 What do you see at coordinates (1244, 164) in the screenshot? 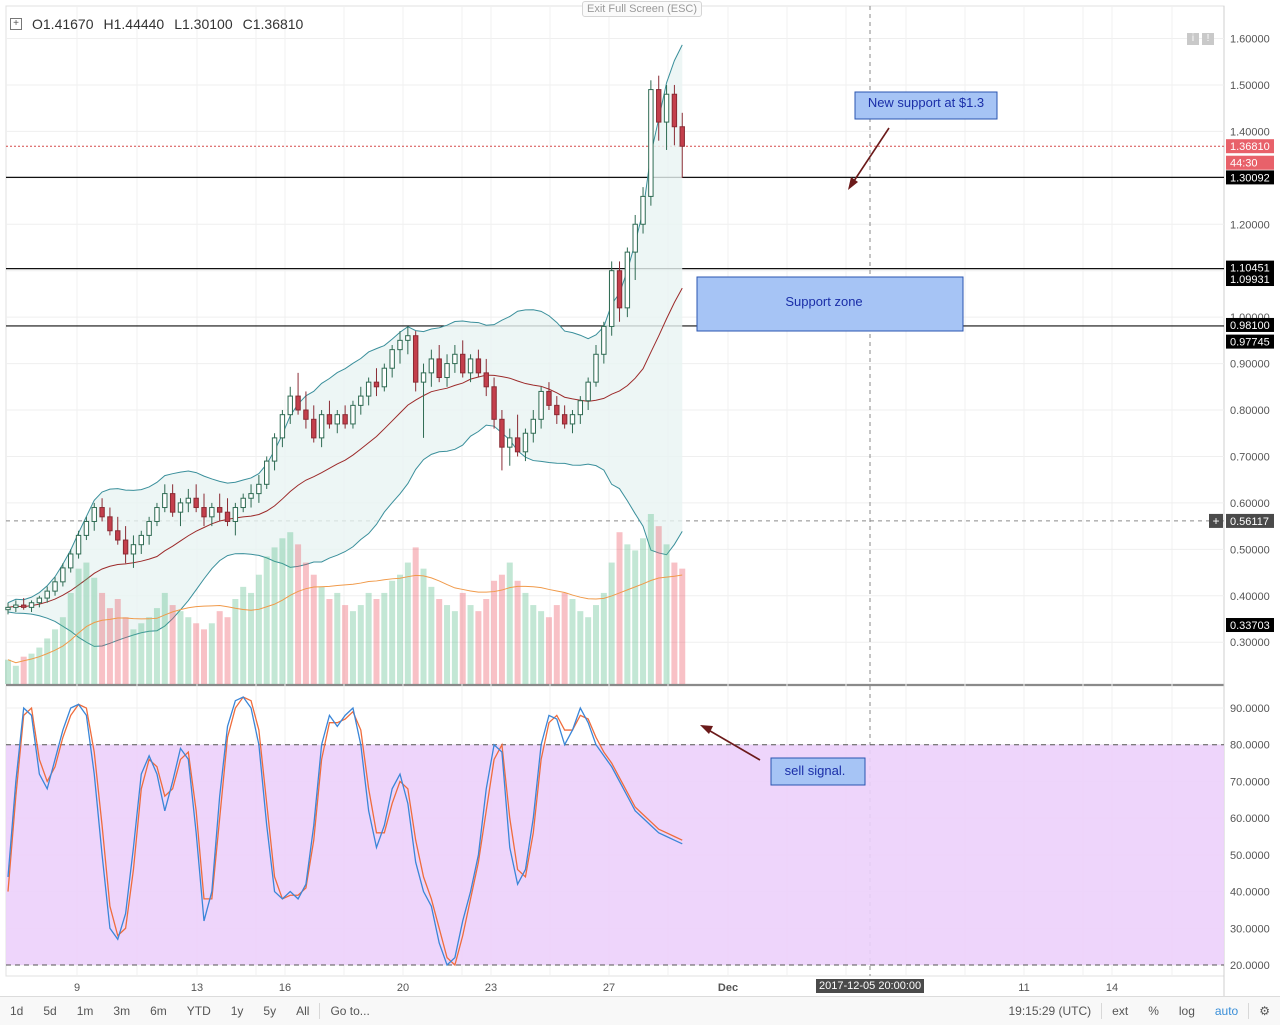
I see `price-axis-label: 44:30` at bounding box center [1244, 164].